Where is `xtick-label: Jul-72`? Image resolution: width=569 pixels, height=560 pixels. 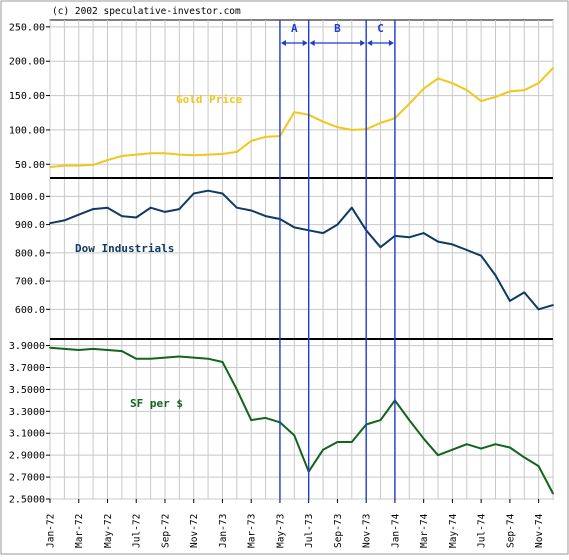
xtick-label: Jul-72 is located at coordinates (137, 531).